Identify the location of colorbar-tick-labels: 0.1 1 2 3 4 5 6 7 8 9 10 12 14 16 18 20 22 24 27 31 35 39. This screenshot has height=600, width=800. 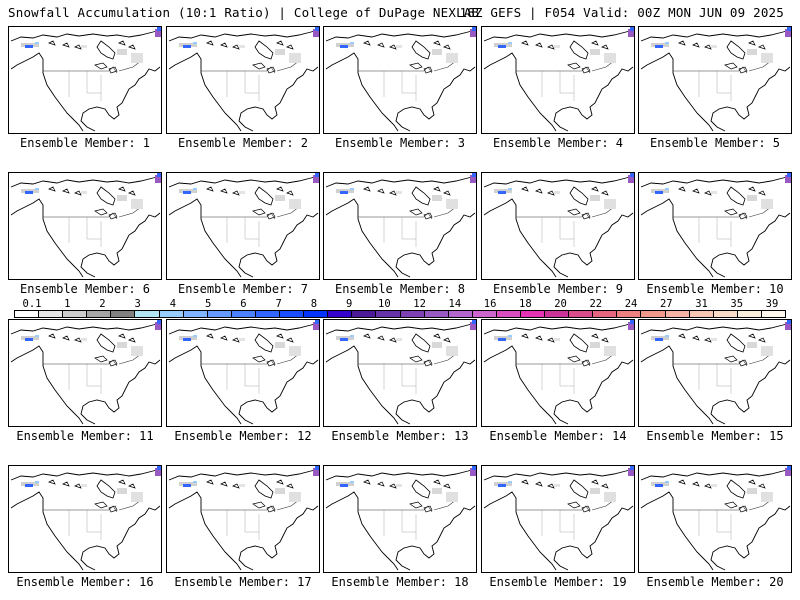
(400, 304).